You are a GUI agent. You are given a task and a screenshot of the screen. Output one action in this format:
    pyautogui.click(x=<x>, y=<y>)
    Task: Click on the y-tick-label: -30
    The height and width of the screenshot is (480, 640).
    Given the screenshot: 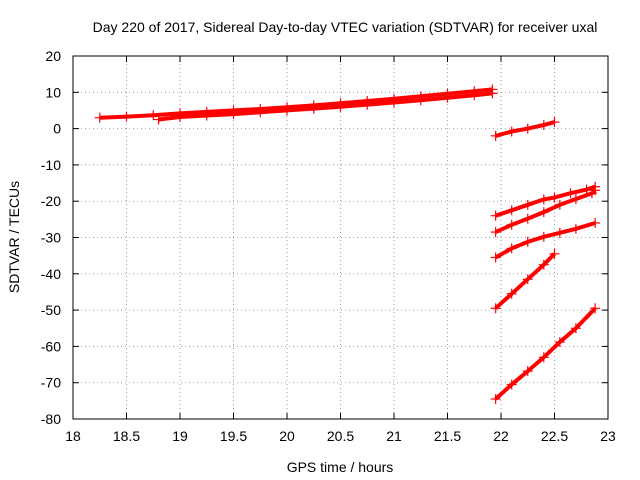 What is the action you would take?
    pyautogui.click(x=51, y=238)
    